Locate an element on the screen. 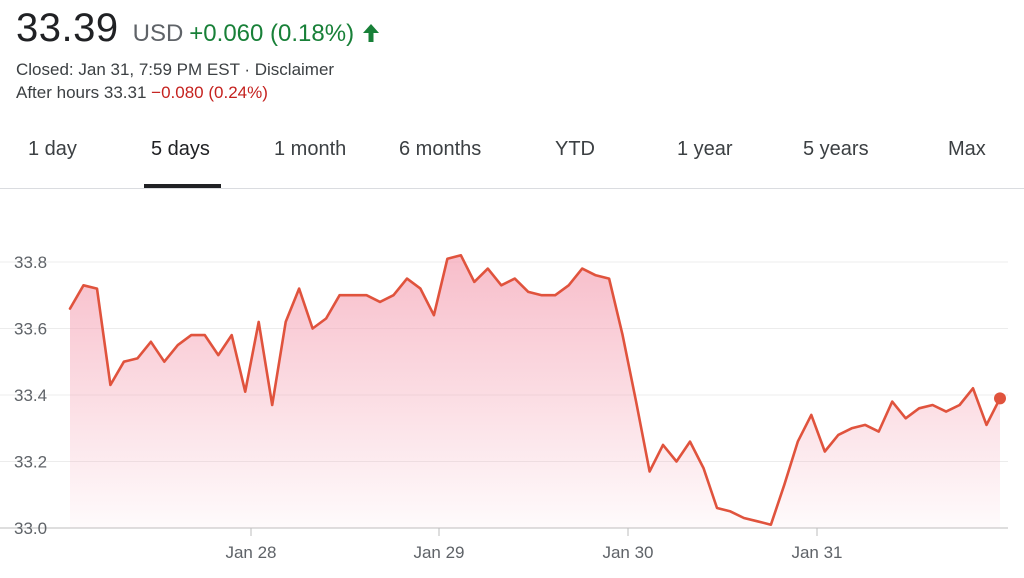 This screenshot has height=578, width=1024. x-tick-label: Jan 30 is located at coordinates (627, 552).